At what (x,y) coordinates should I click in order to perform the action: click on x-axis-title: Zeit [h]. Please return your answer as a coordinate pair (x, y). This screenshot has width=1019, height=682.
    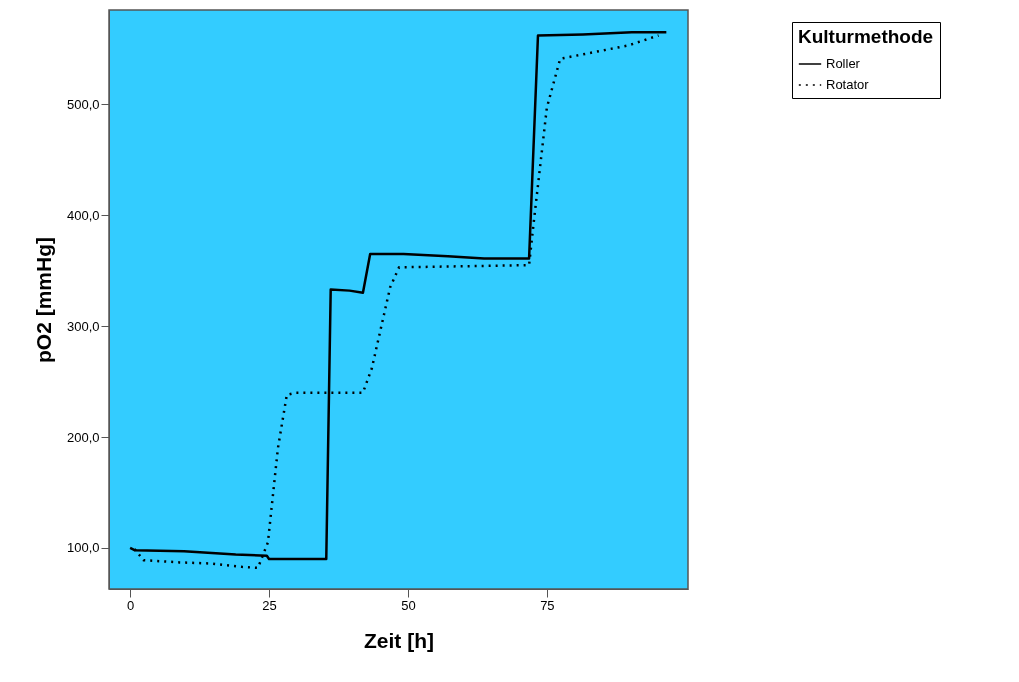
    Looking at the image, I should click on (399, 640).